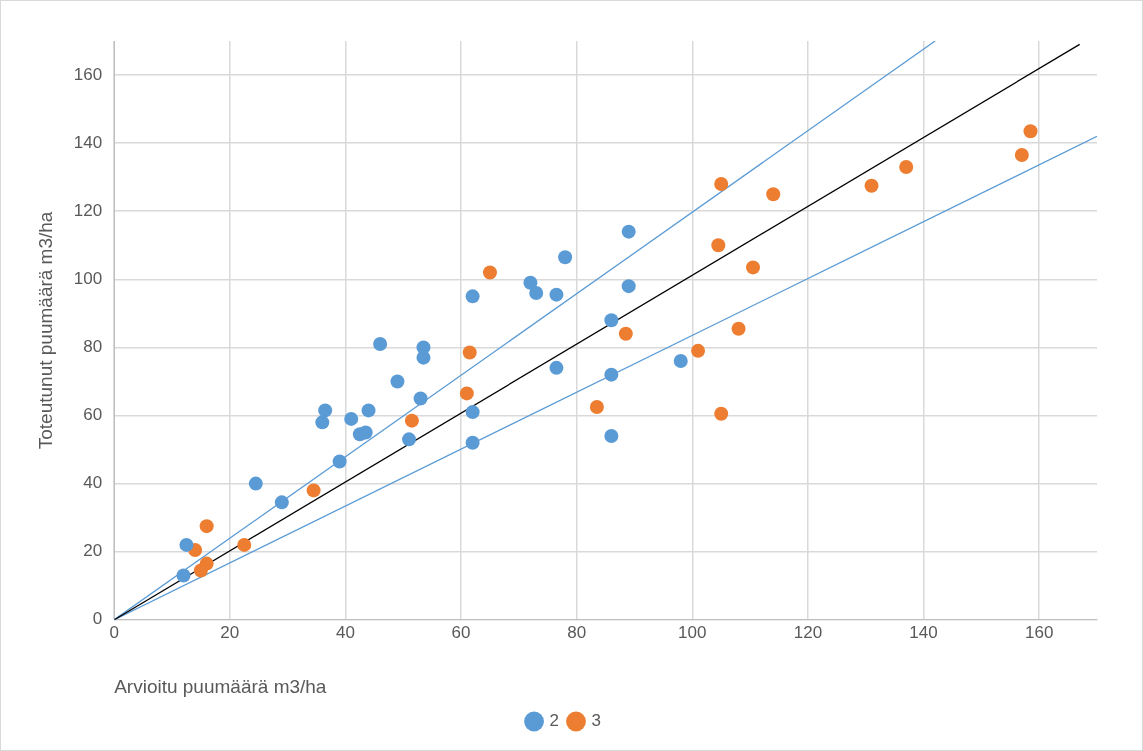 Image resolution: width=1143 pixels, height=751 pixels. Describe the element at coordinates (596, 721) in the screenshot. I see `legend-label: 3` at that location.